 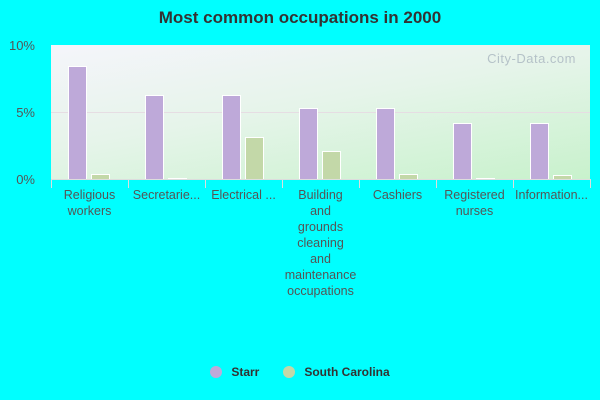 What do you see at coordinates (25, 179) in the screenshot?
I see `y-tick-0: 0%` at bounding box center [25, 179].